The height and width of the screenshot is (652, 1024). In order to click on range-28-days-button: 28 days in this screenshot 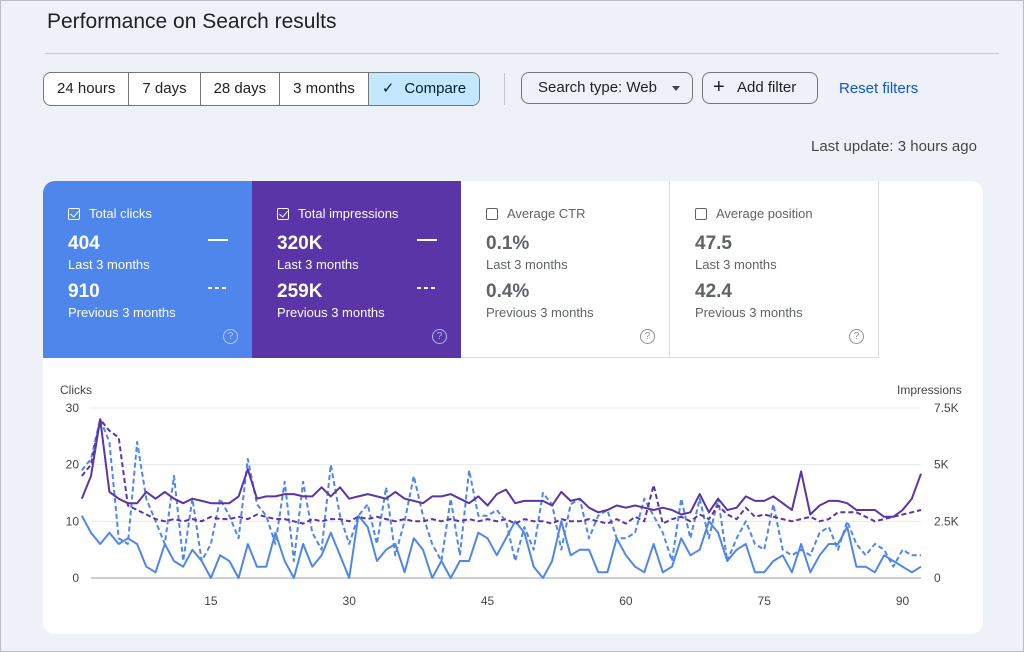, I will do `click(239, 89)`.